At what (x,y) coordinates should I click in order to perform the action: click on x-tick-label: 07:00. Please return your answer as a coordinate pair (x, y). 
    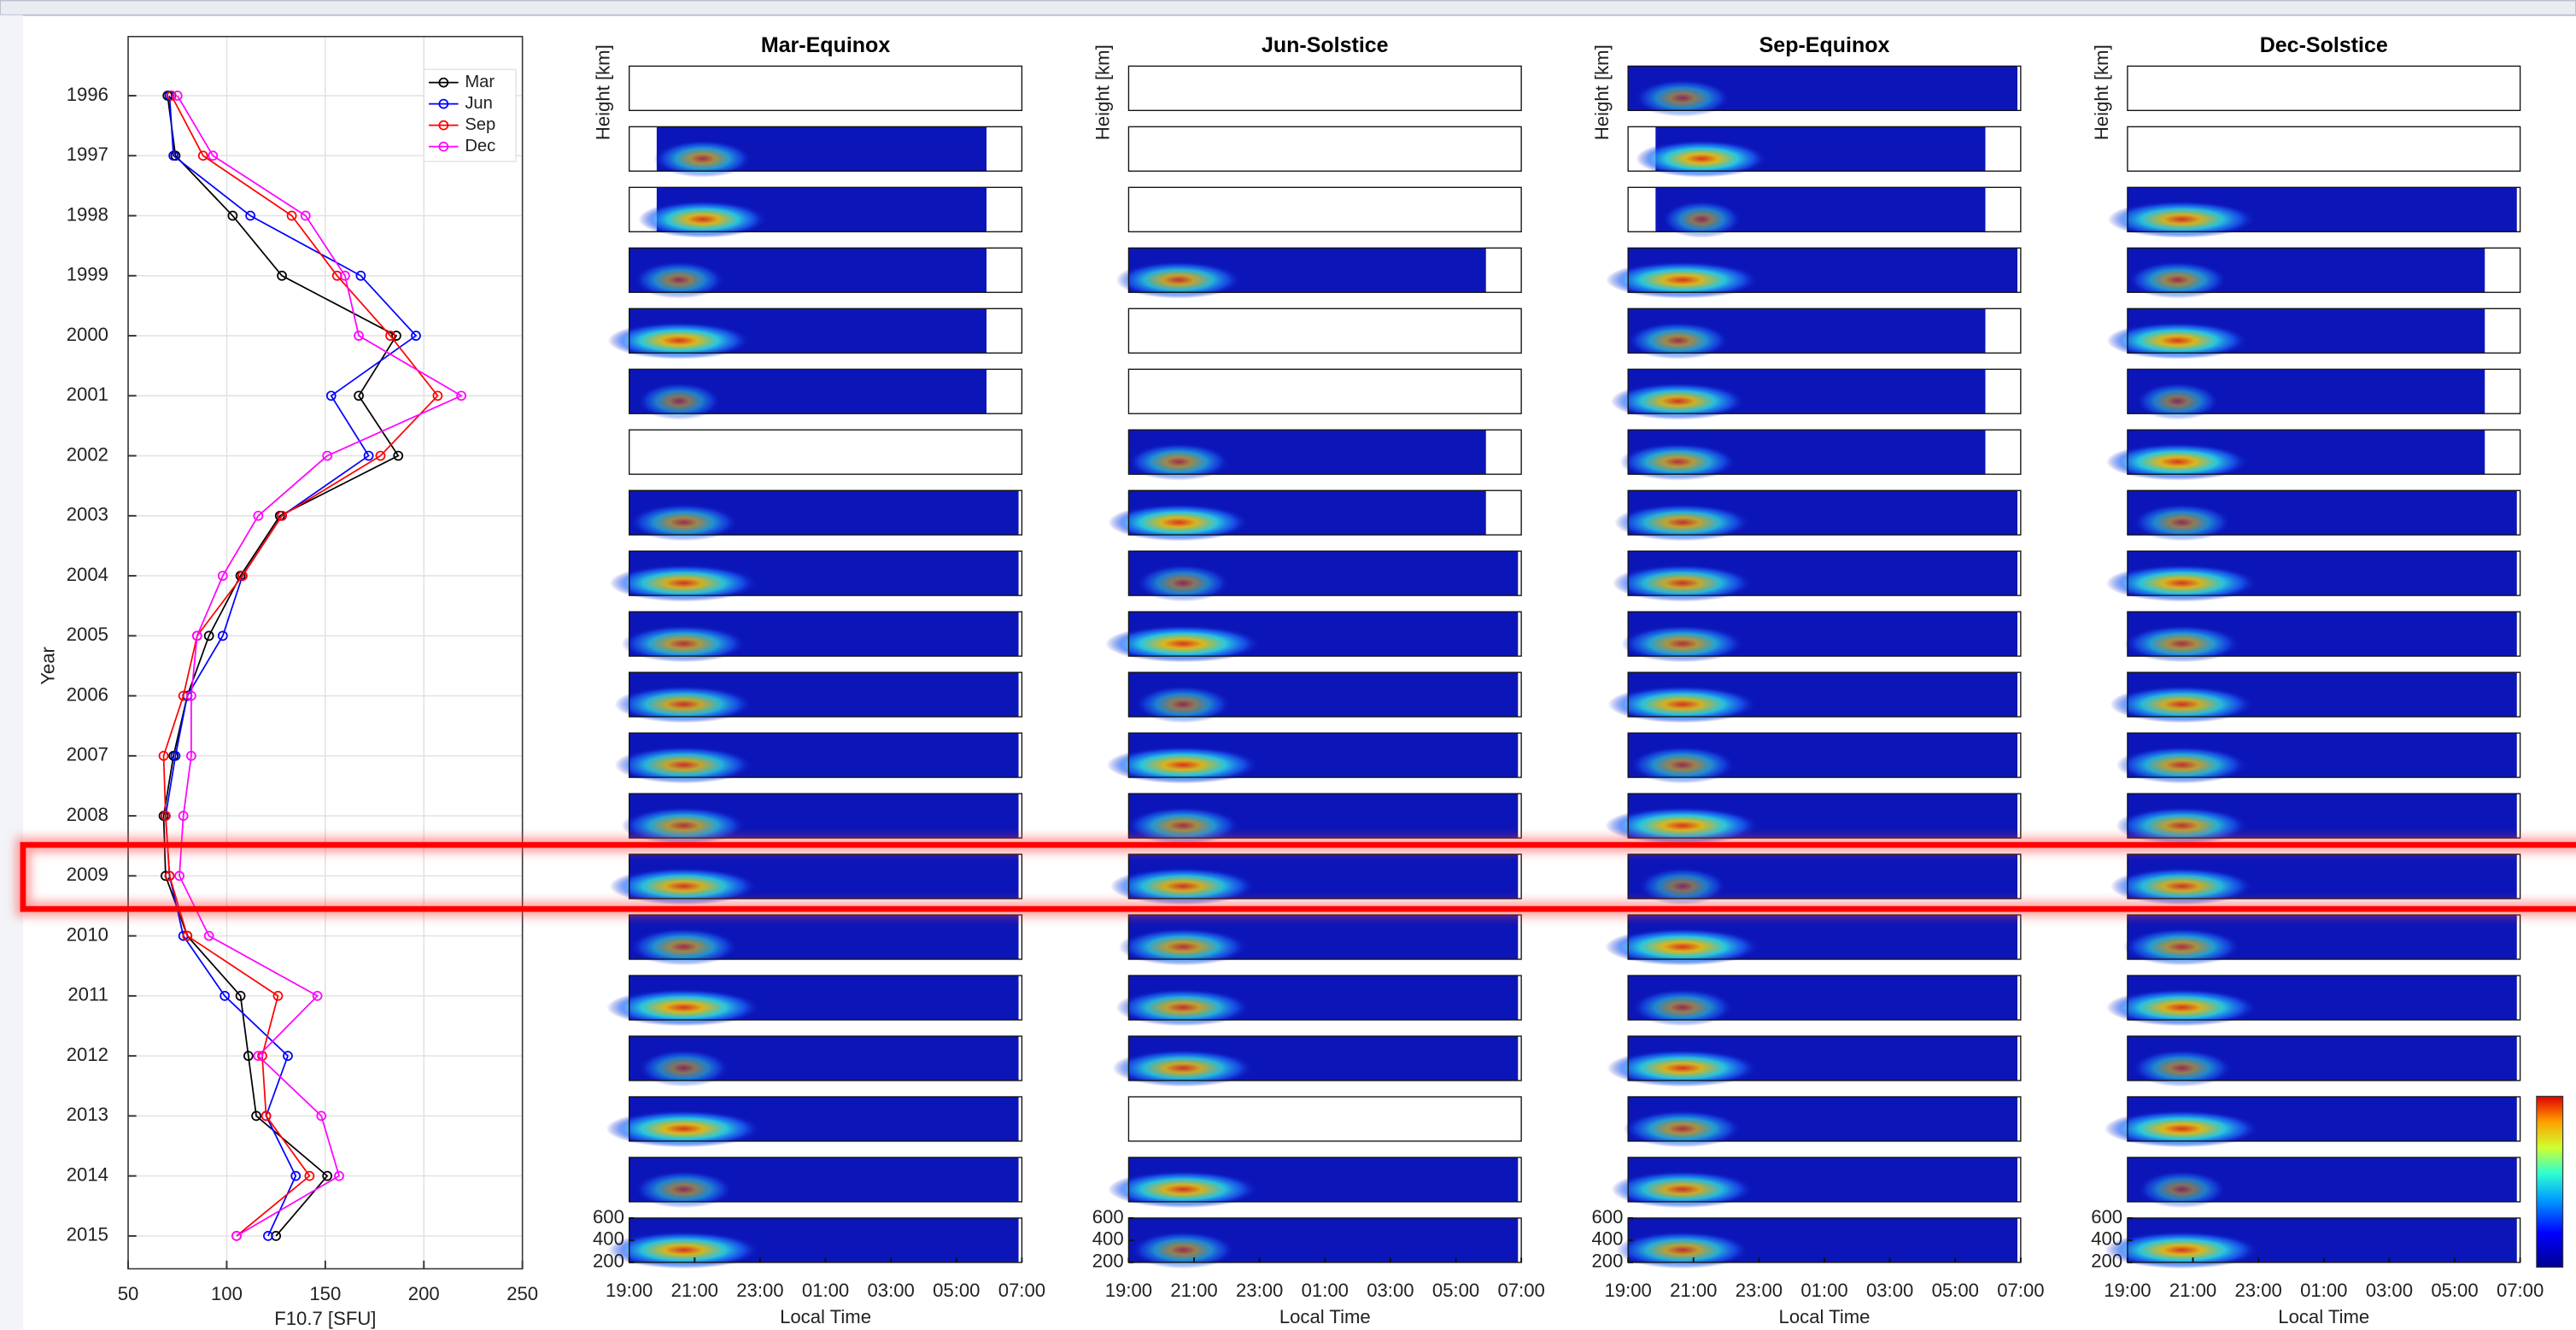
    Looking at the image, I should click on (1520, 1290).